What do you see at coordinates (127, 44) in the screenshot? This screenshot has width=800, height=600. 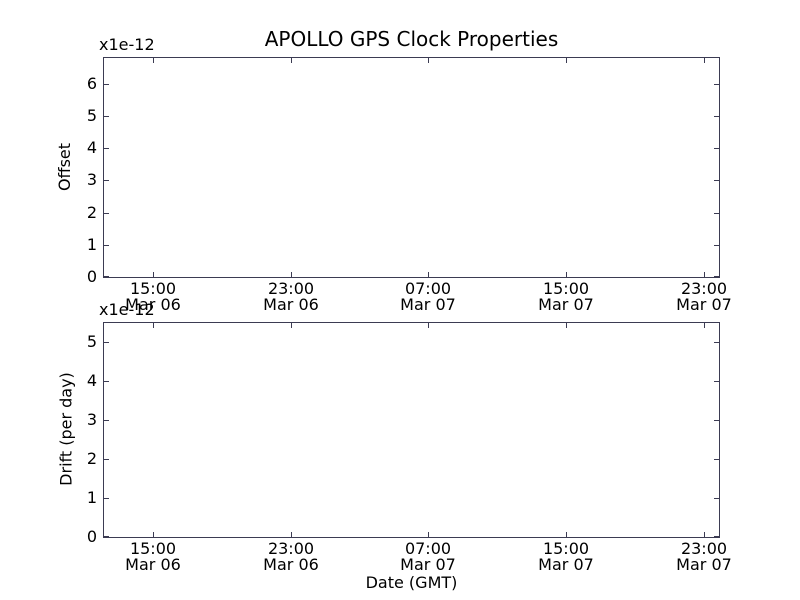 I see `y-scale-multiplier-top: x1e-12` at bounding box center [127, 44].